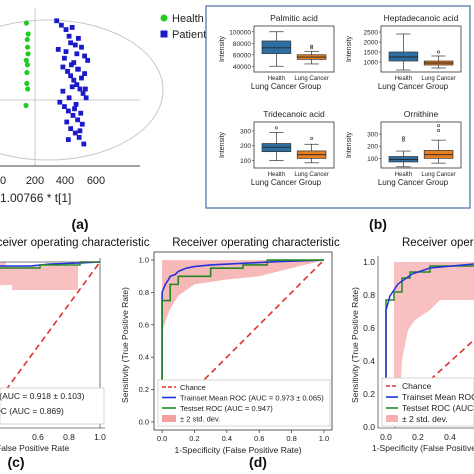 This screenshot has width=474, height=474. What do you see at coordinates (242, 55) in the screenshot?
I see `y-tick-label: 60000` at bounding box center [242, 55].